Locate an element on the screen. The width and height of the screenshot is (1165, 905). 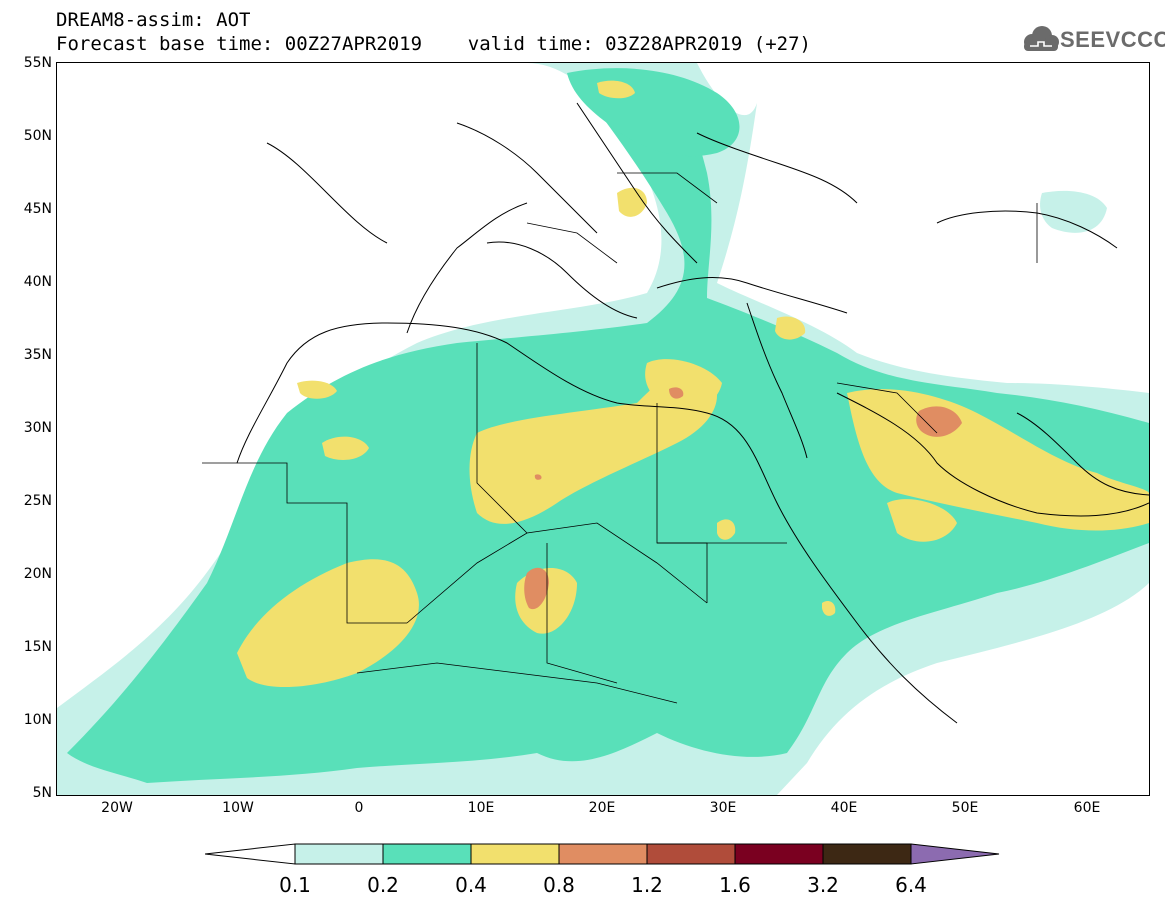
colorbar-label: 1.2 is located at coordinates (647, 885).